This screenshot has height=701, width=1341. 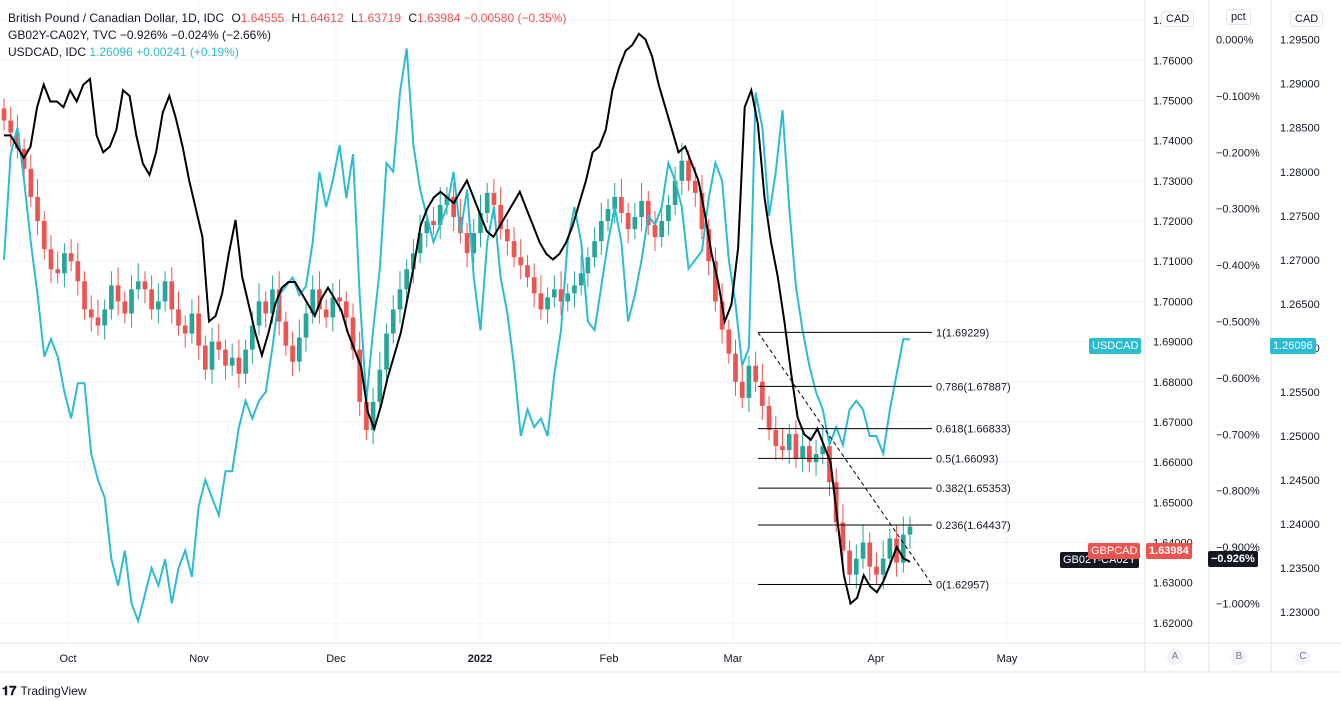 What do you see at coordinates (1303, 657) in the screenshot?
I see `scale-button-c: C` at bounding box center [1303, 657].